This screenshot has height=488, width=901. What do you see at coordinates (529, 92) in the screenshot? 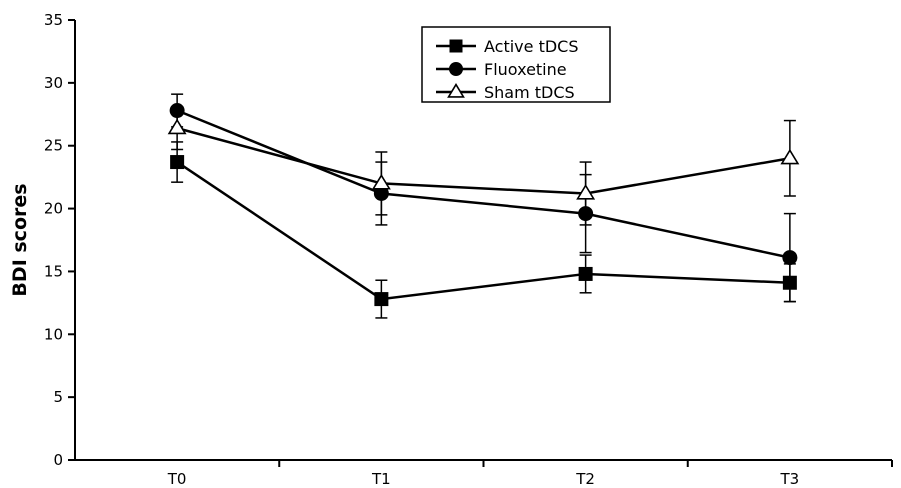
I see `legend-label: Sham tDCS` at bounding box center [529, 92].